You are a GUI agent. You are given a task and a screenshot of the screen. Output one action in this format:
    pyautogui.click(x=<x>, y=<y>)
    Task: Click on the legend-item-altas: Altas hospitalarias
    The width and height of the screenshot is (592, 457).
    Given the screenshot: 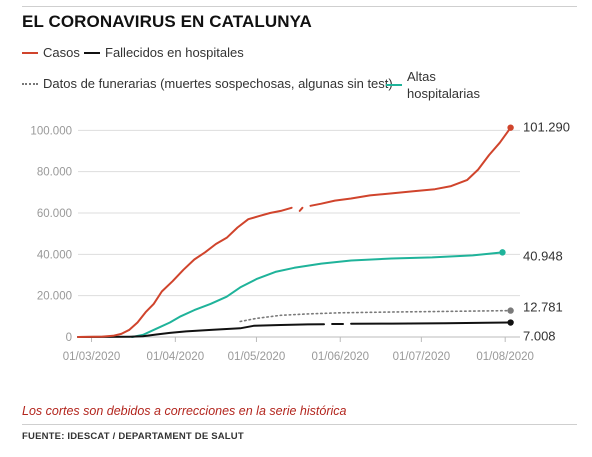 What is the action you would take?
    pyautogui.click(x=433, y=85)
    